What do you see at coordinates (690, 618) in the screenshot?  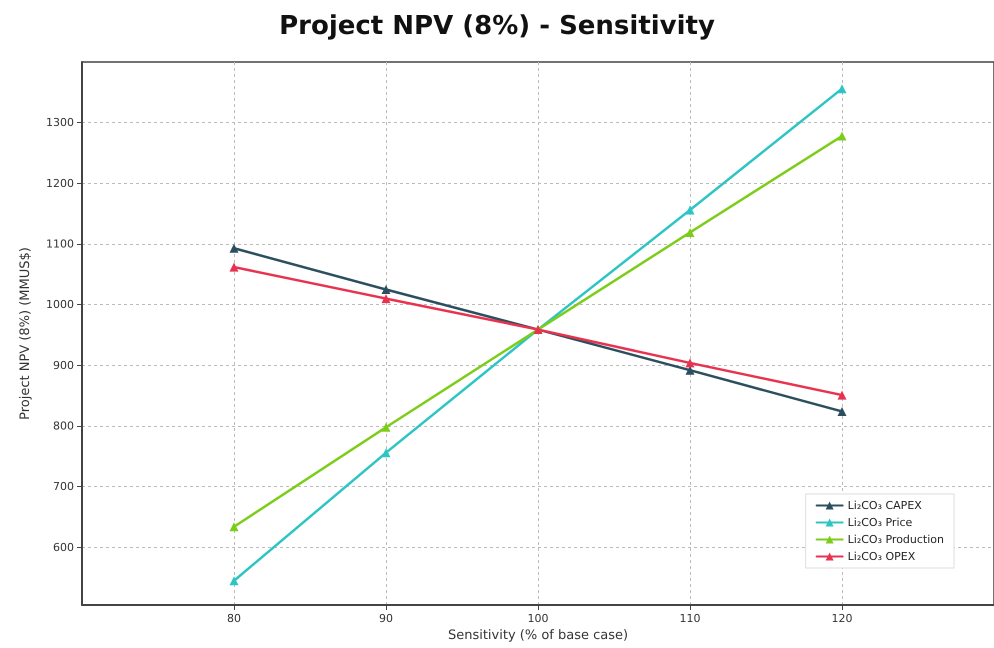 I see `x-tick-label: 110` at bounding box center [690, 618].